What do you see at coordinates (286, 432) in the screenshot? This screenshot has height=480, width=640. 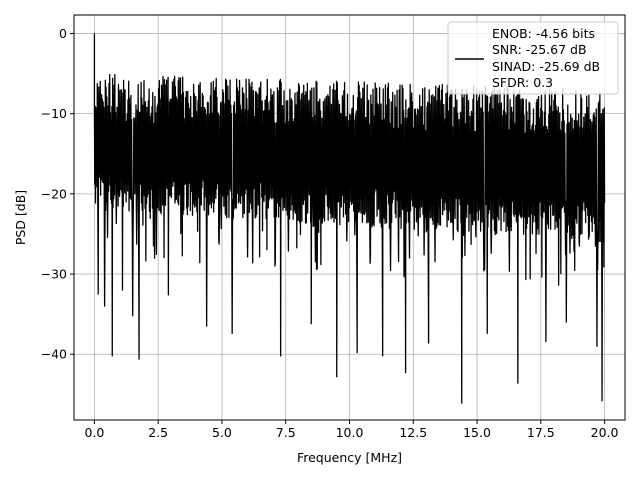 I see `x-tick-label: 7.5` at bounding box center [286, 432].